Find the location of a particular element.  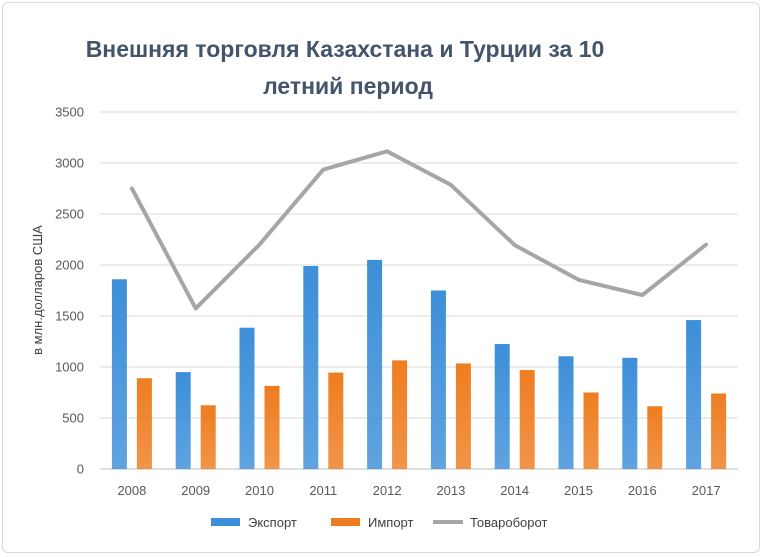

legend-label: Товароборот is located at coordinates (508, 522).